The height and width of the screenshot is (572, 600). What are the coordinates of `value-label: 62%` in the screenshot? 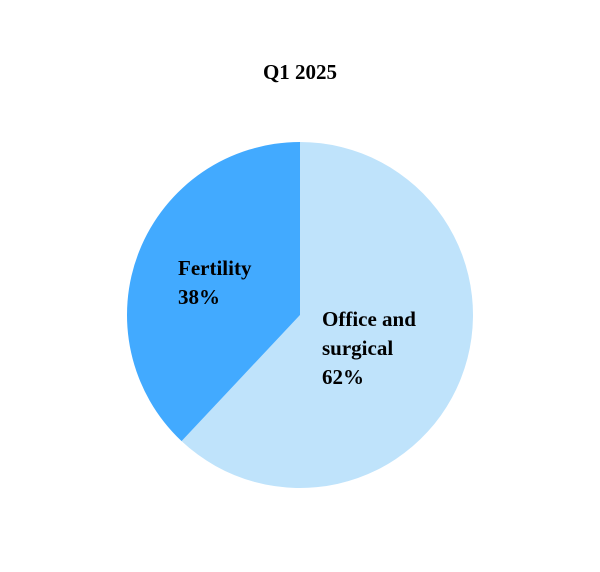 It's located at (343, 377).